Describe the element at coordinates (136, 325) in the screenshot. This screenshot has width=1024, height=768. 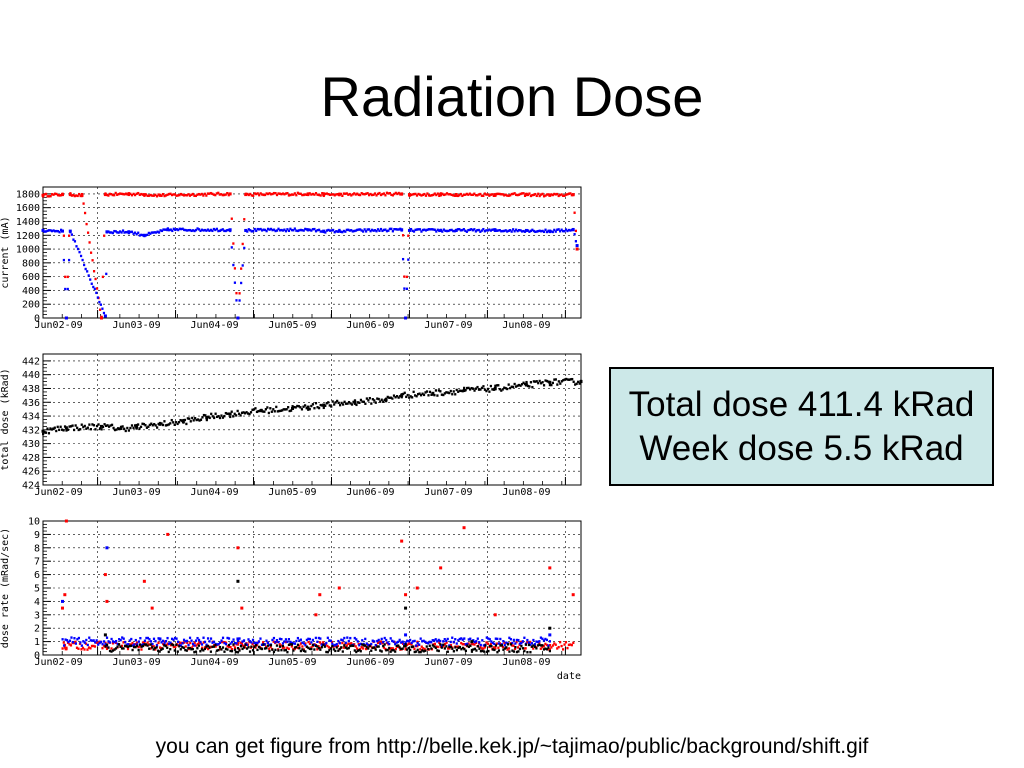
I see `x-tick-label: Jun03-09` at that location.